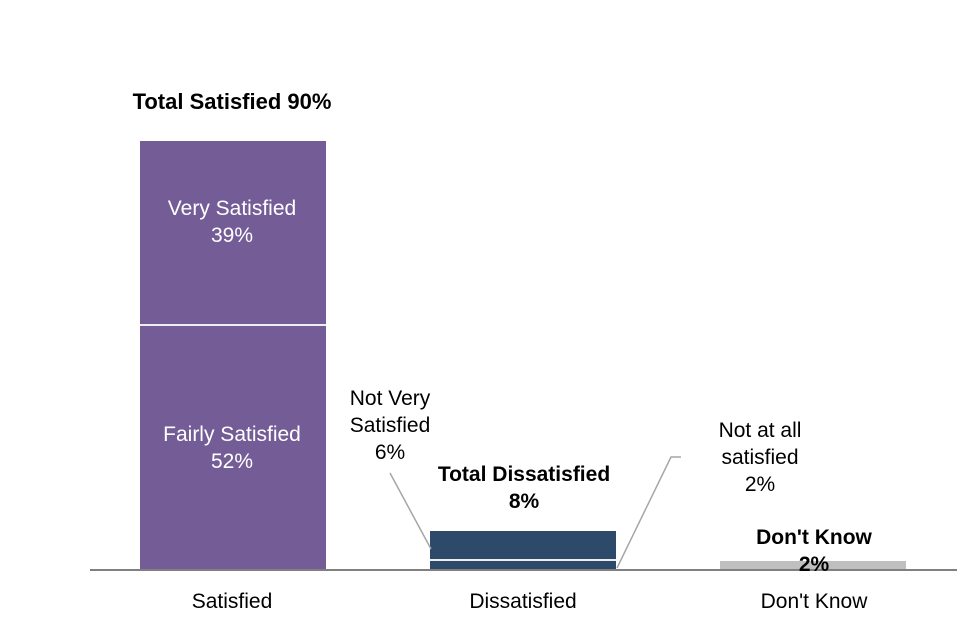 The width and height of the screenshot is (960, 640). What do you see at coordinates (814, 601) in the screenshot?
I see `x-axis-label-dont-know: Don't Know` at bounding box center [814, 601].